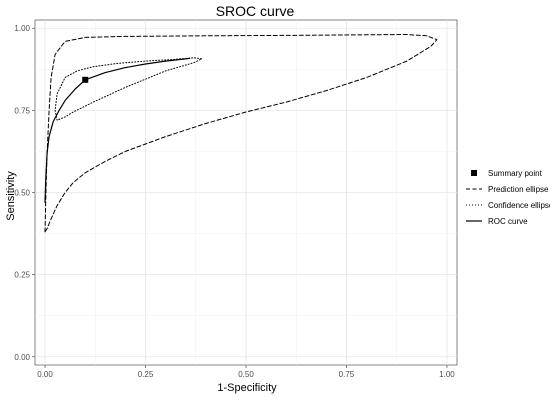 The height and width of the screenshot is (400, 550). Describe the element at coordinates (85, 79) in the screenshot. I see `summary-point-marker` at that location.